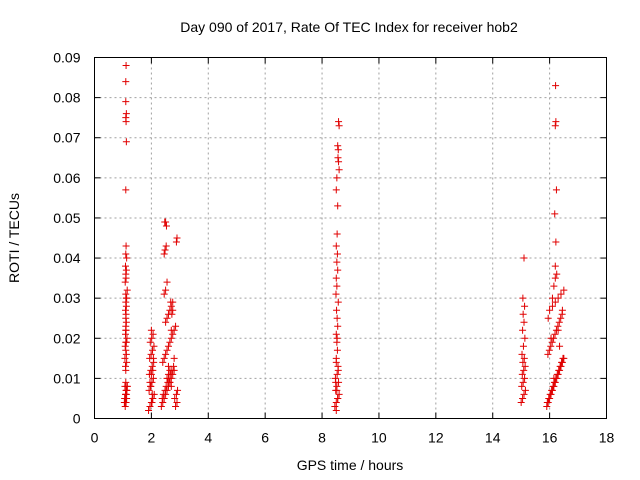 The width and height of the screenshot is (640, 480). Describe the element at coordinates (353, 438) in the screenshot. I see `x-tick-labels: 0 2 4 6 8 10 12 14 16 18` at that location.